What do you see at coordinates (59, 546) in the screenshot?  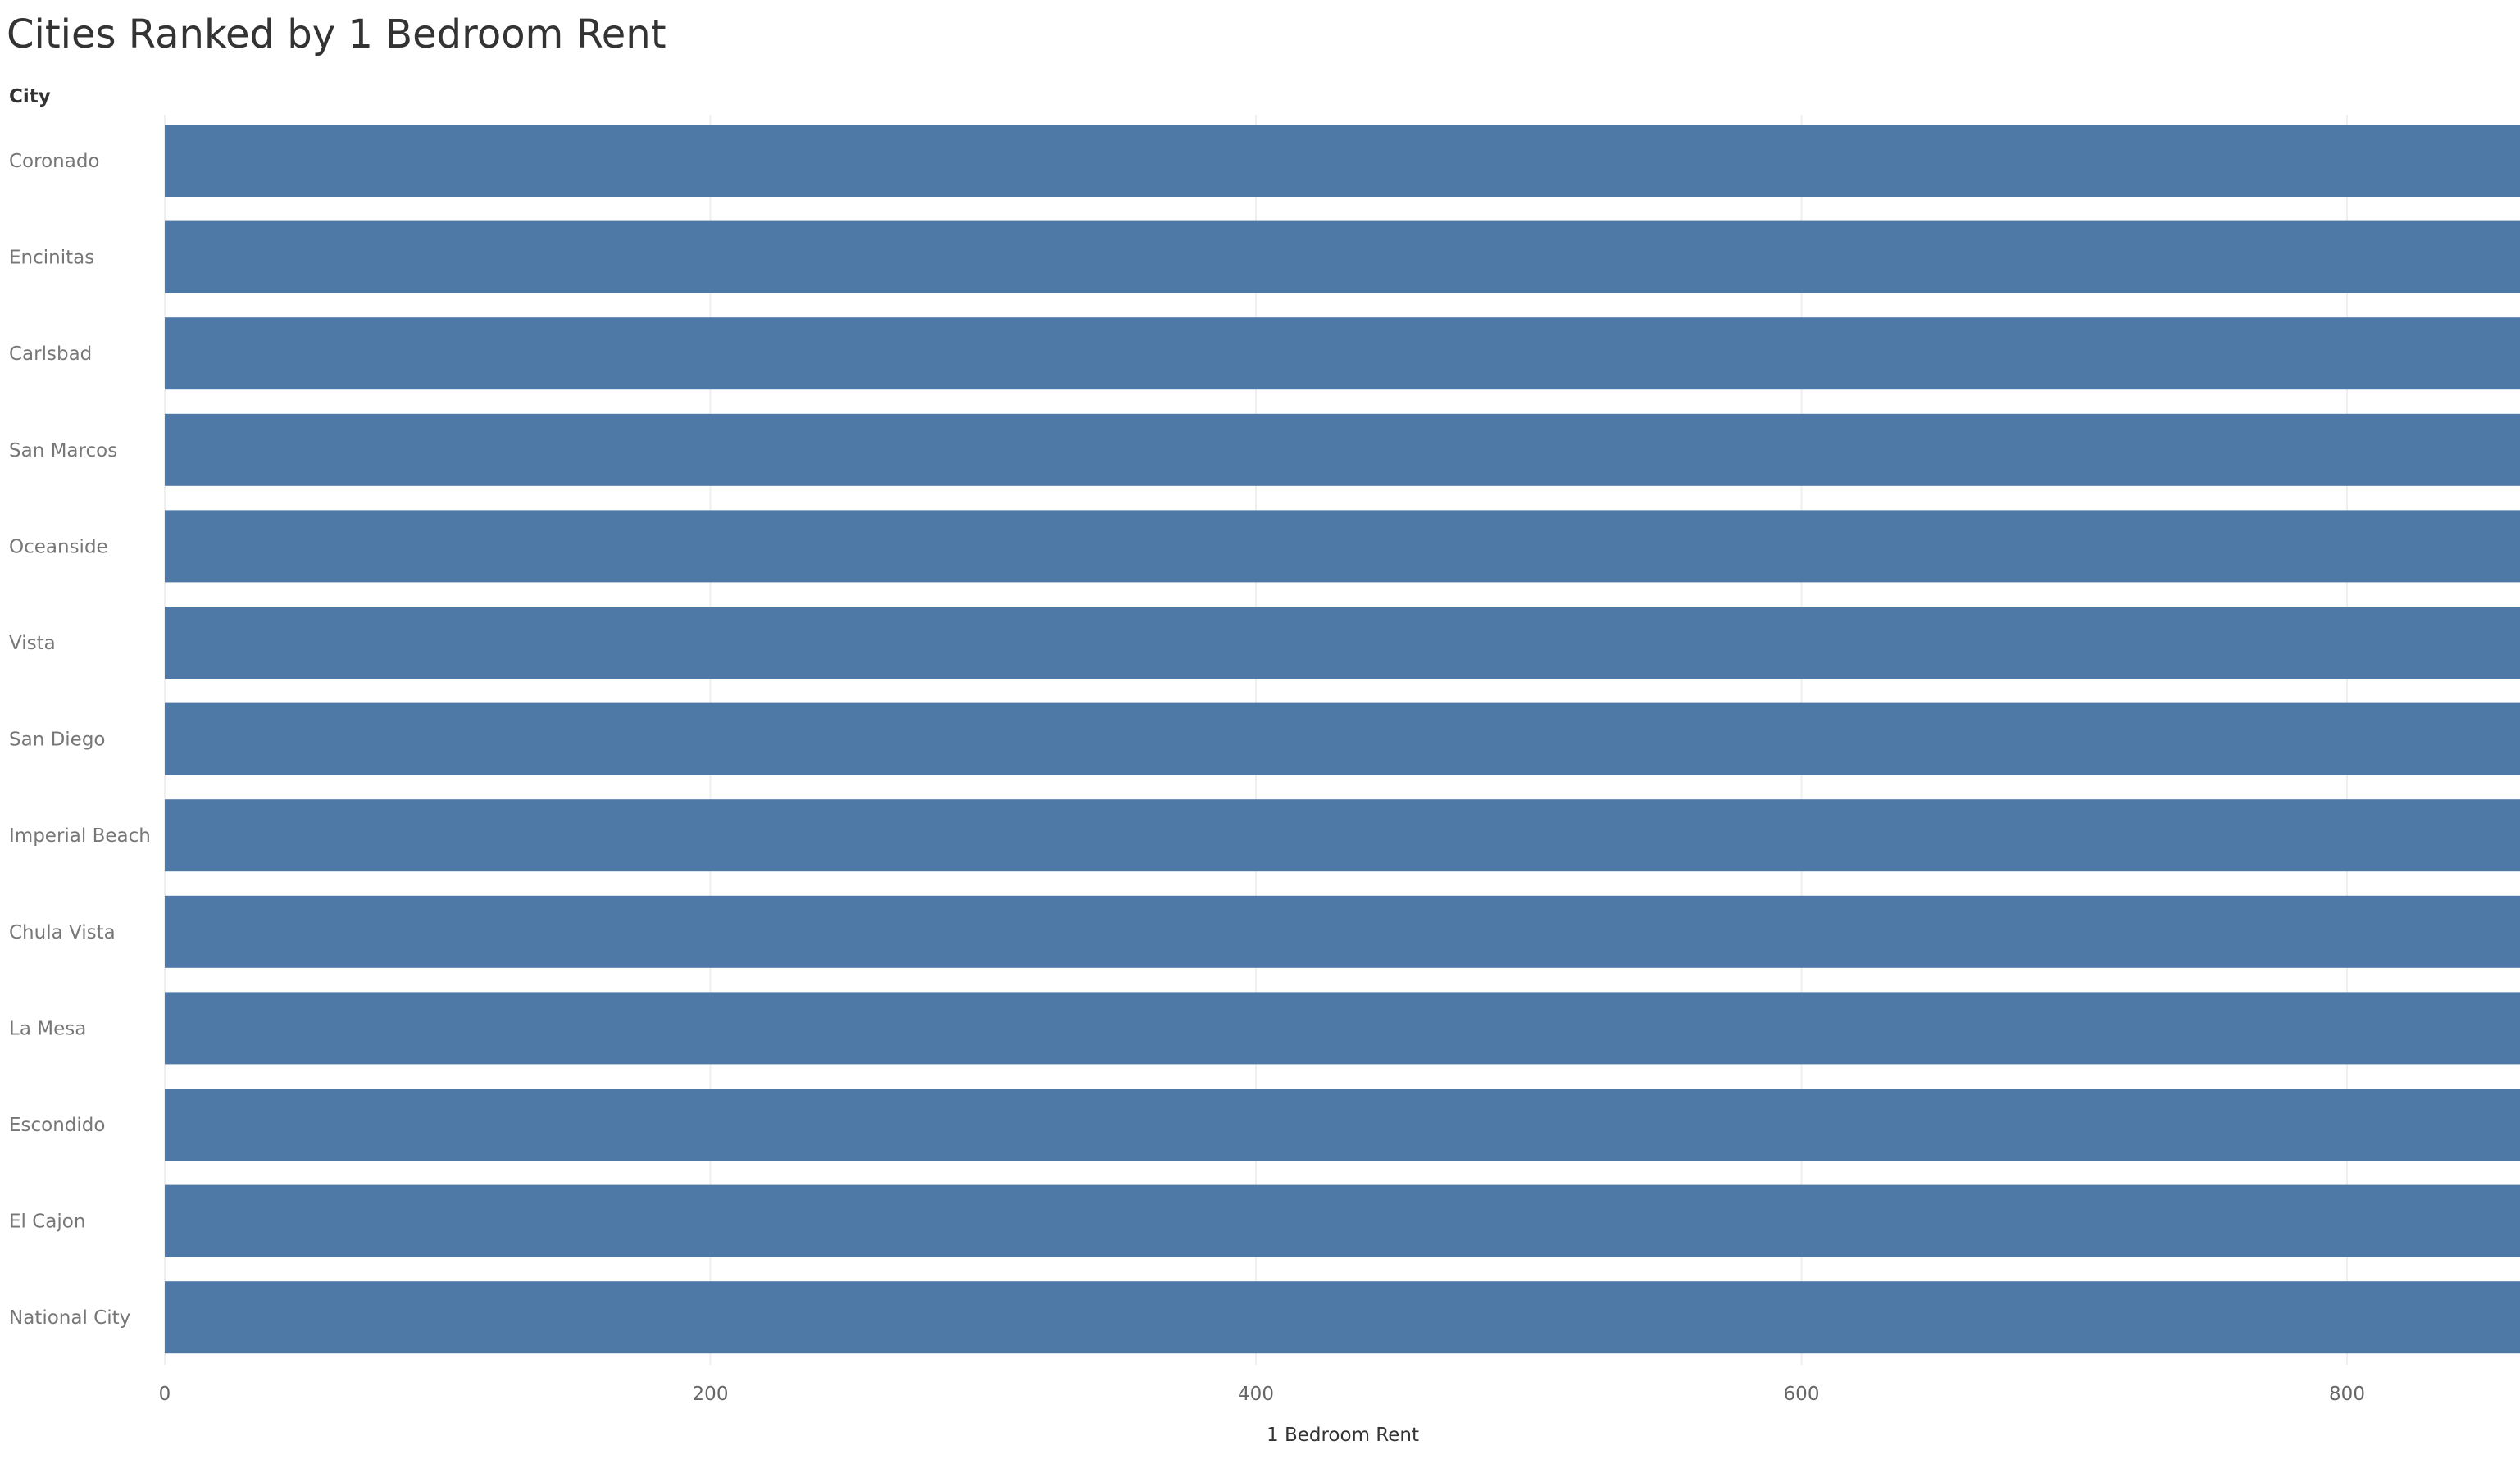 I see `category-label: Oceanside` at bounding box center [59, 546].